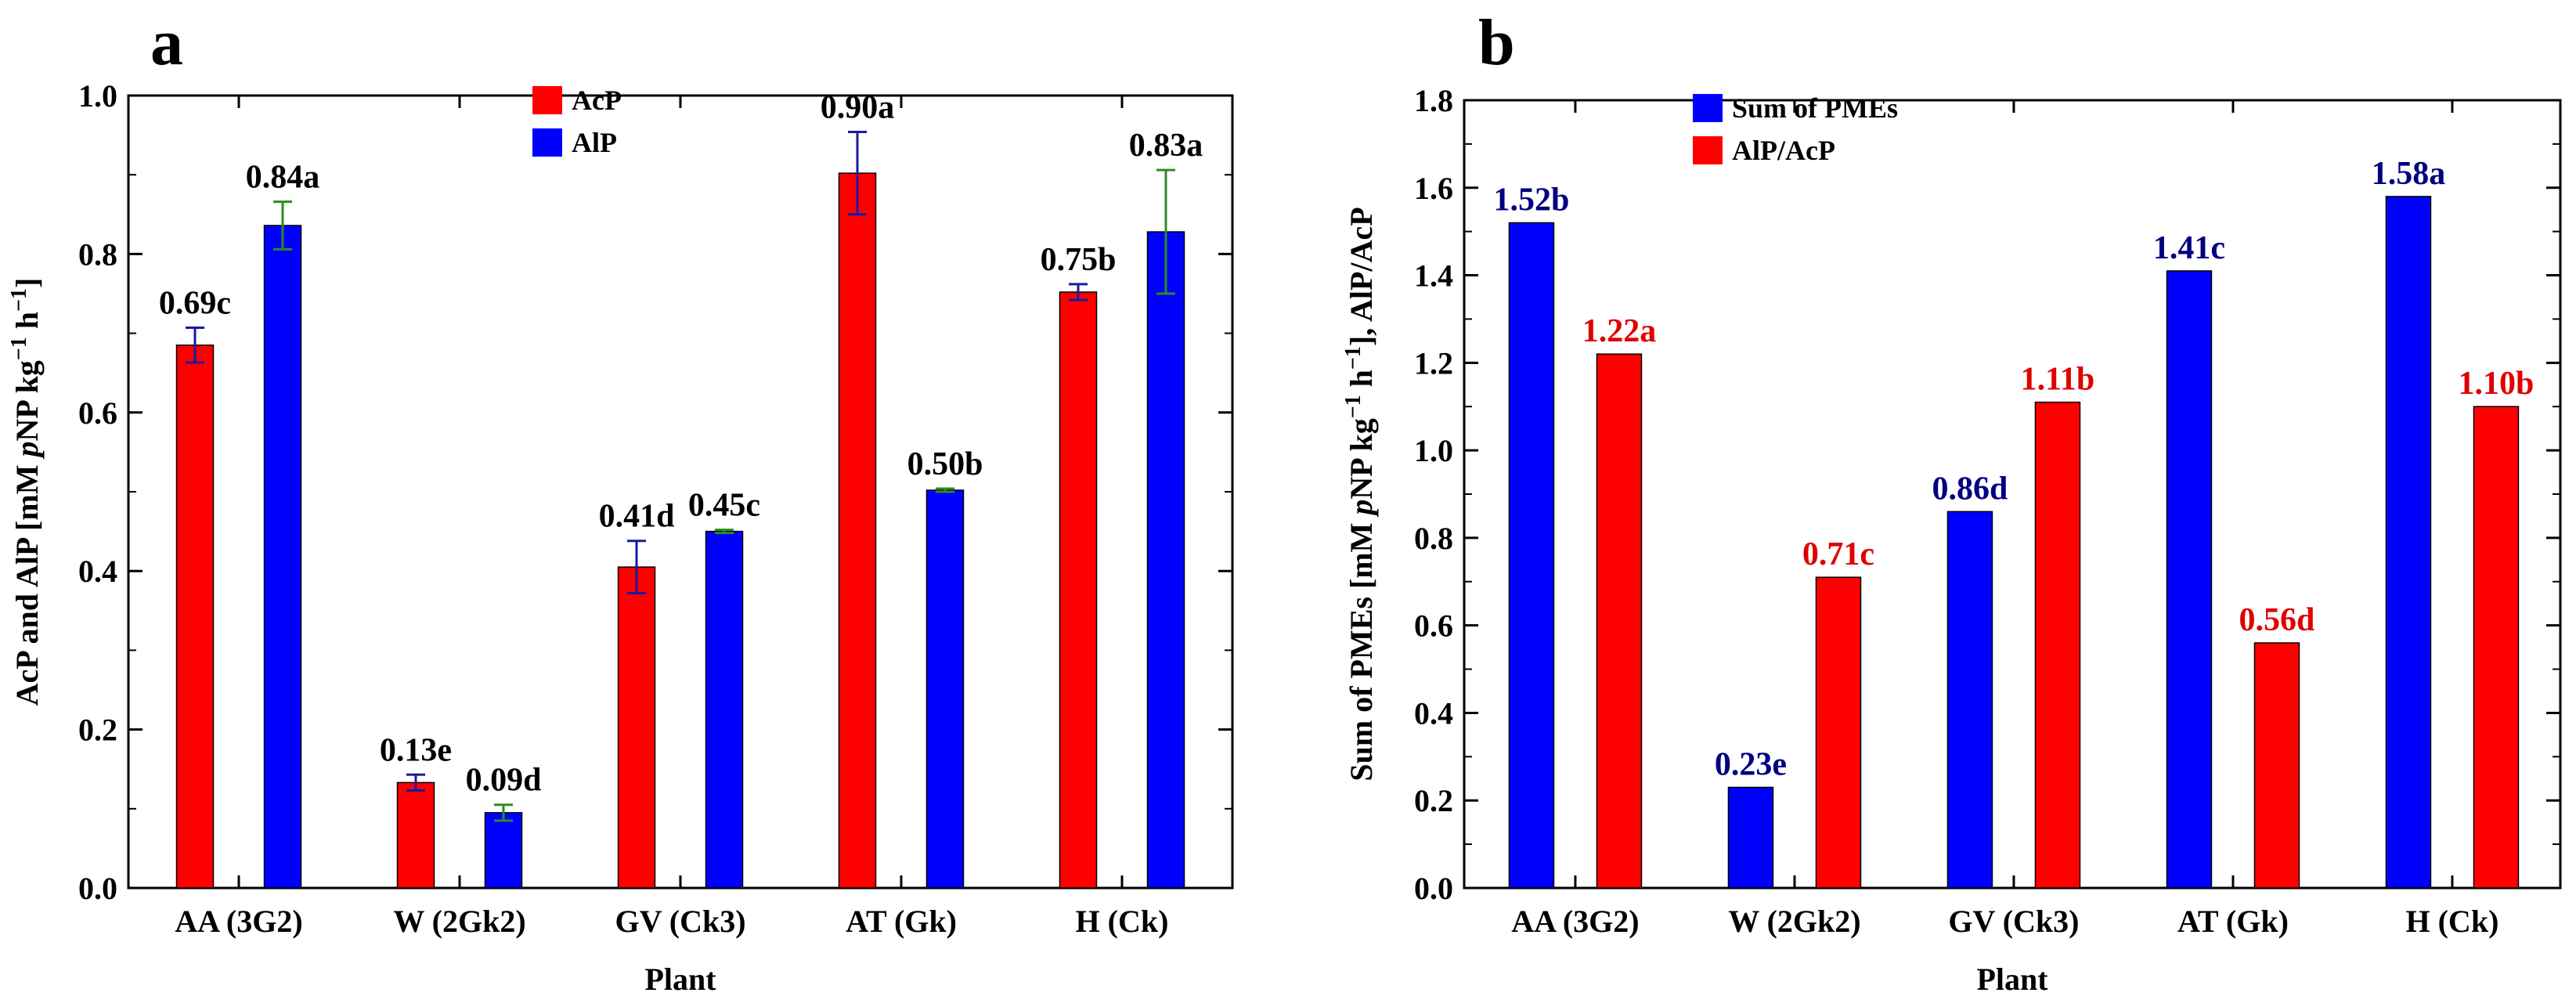 This screenshot has height=1007, width=2576. What do you see at coordinates (1496, 42) in the screenshot?
I see `panel-letter: b` at bounding box center [1496, 42].